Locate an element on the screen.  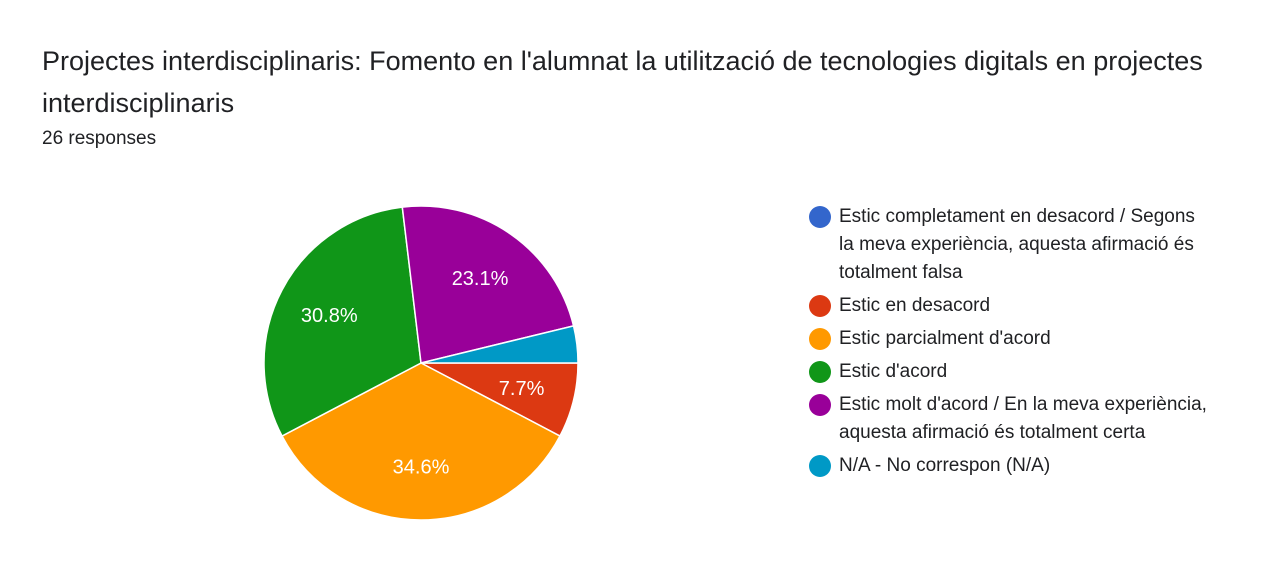
legend-label: Estic d'acord is located at coordinates (893, 371).